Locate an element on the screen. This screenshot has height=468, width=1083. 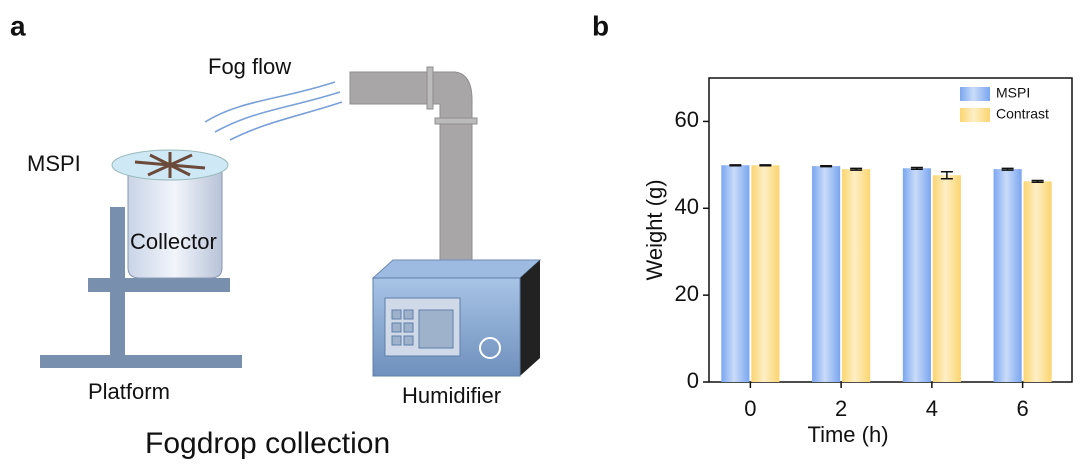
caption: Fogdrop collection is located at coordinates (267, 443).